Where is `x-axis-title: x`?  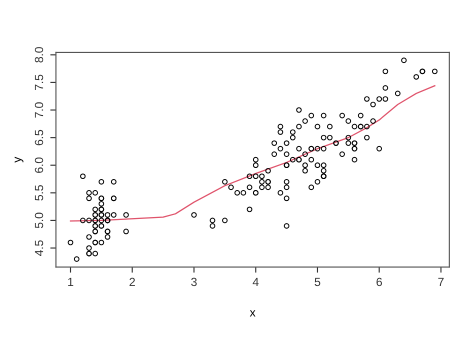 x-axis-title: x is located at coordinates (253, 313).